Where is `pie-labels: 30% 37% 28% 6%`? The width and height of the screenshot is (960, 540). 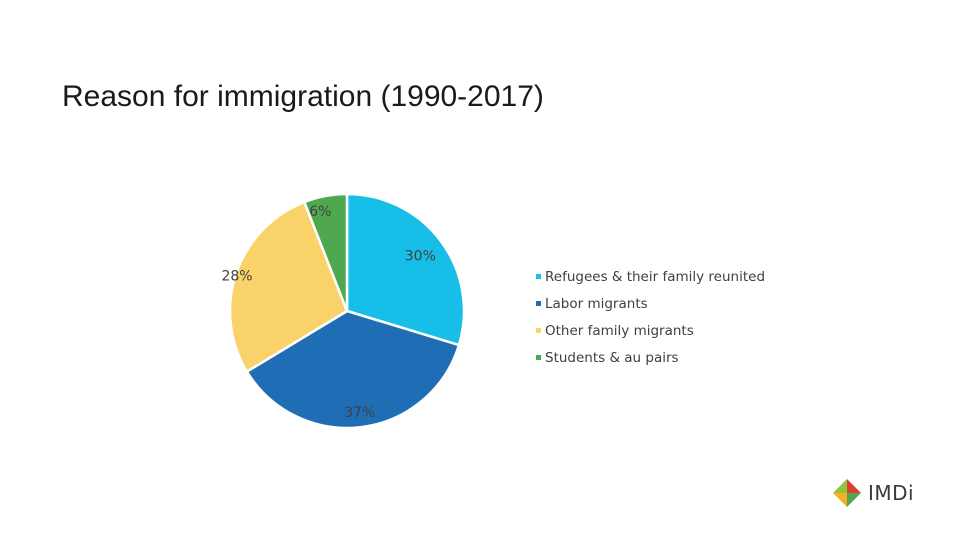
pie-labels: 30% 37% 28% 6% is located at coordinates (328, 312).